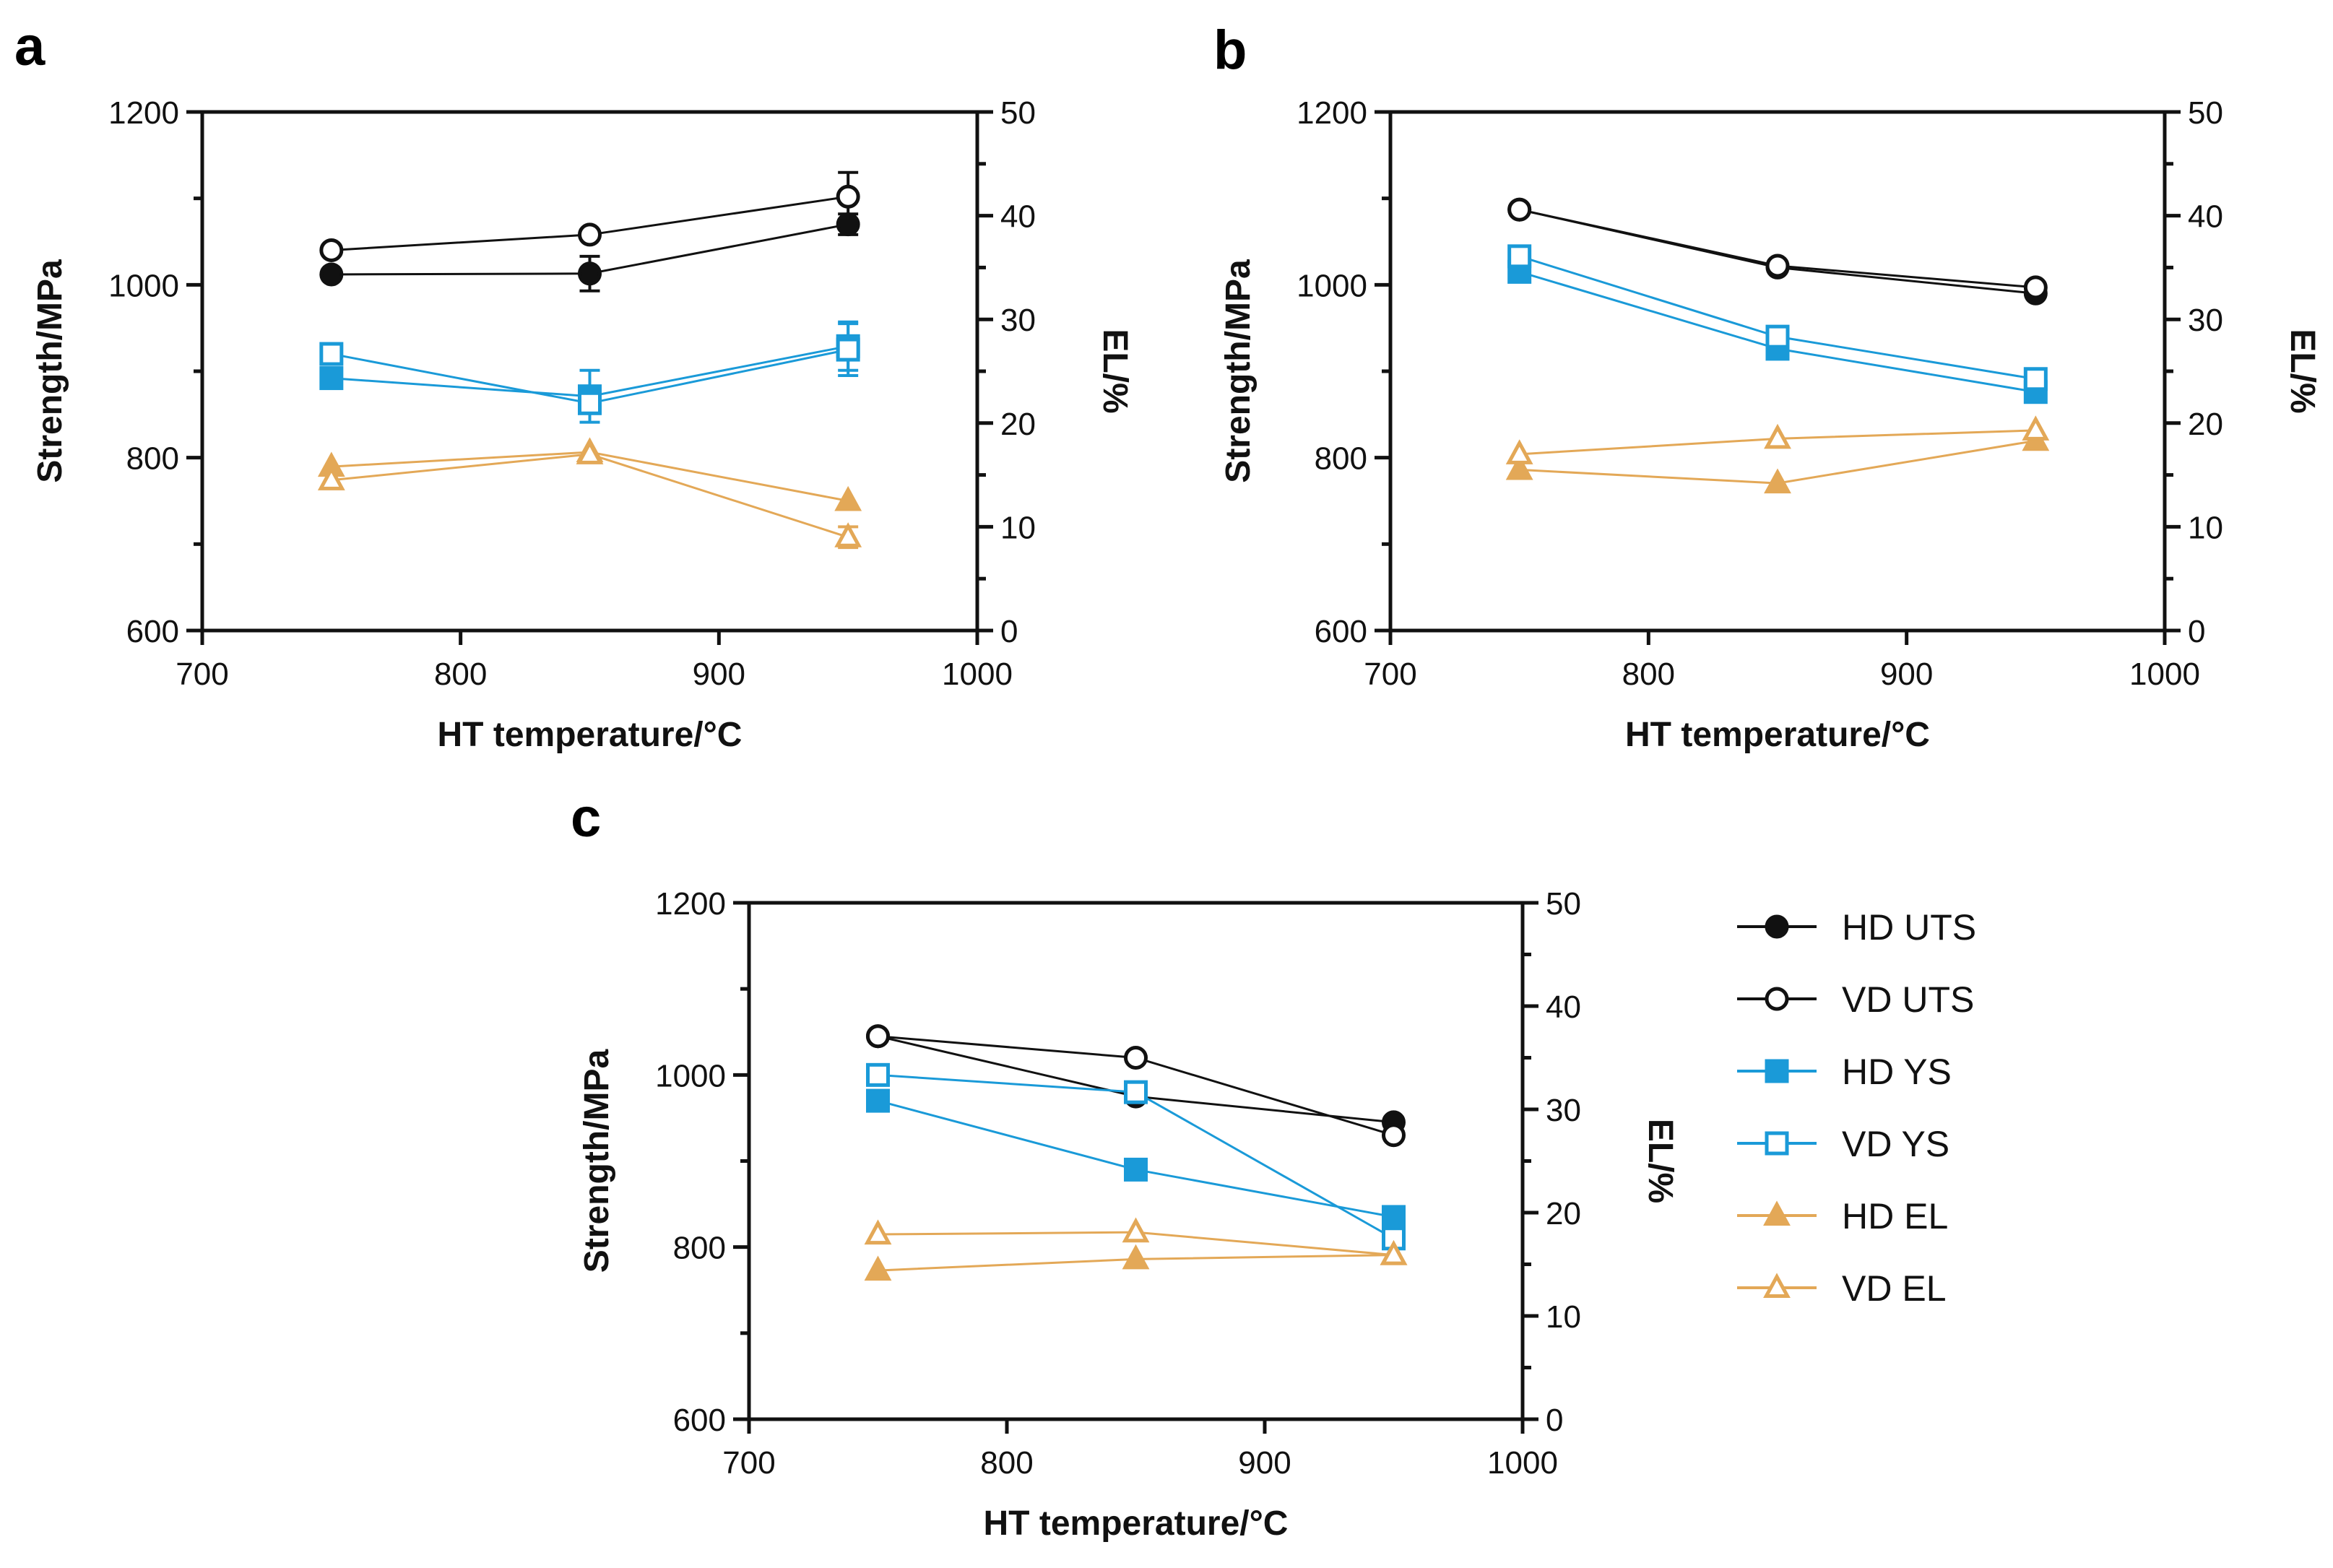  What do you see at coordinates (1897, 1072) in the screenshot?
I see `legend-label: HD YS` at bounding box center [1897, 1072].